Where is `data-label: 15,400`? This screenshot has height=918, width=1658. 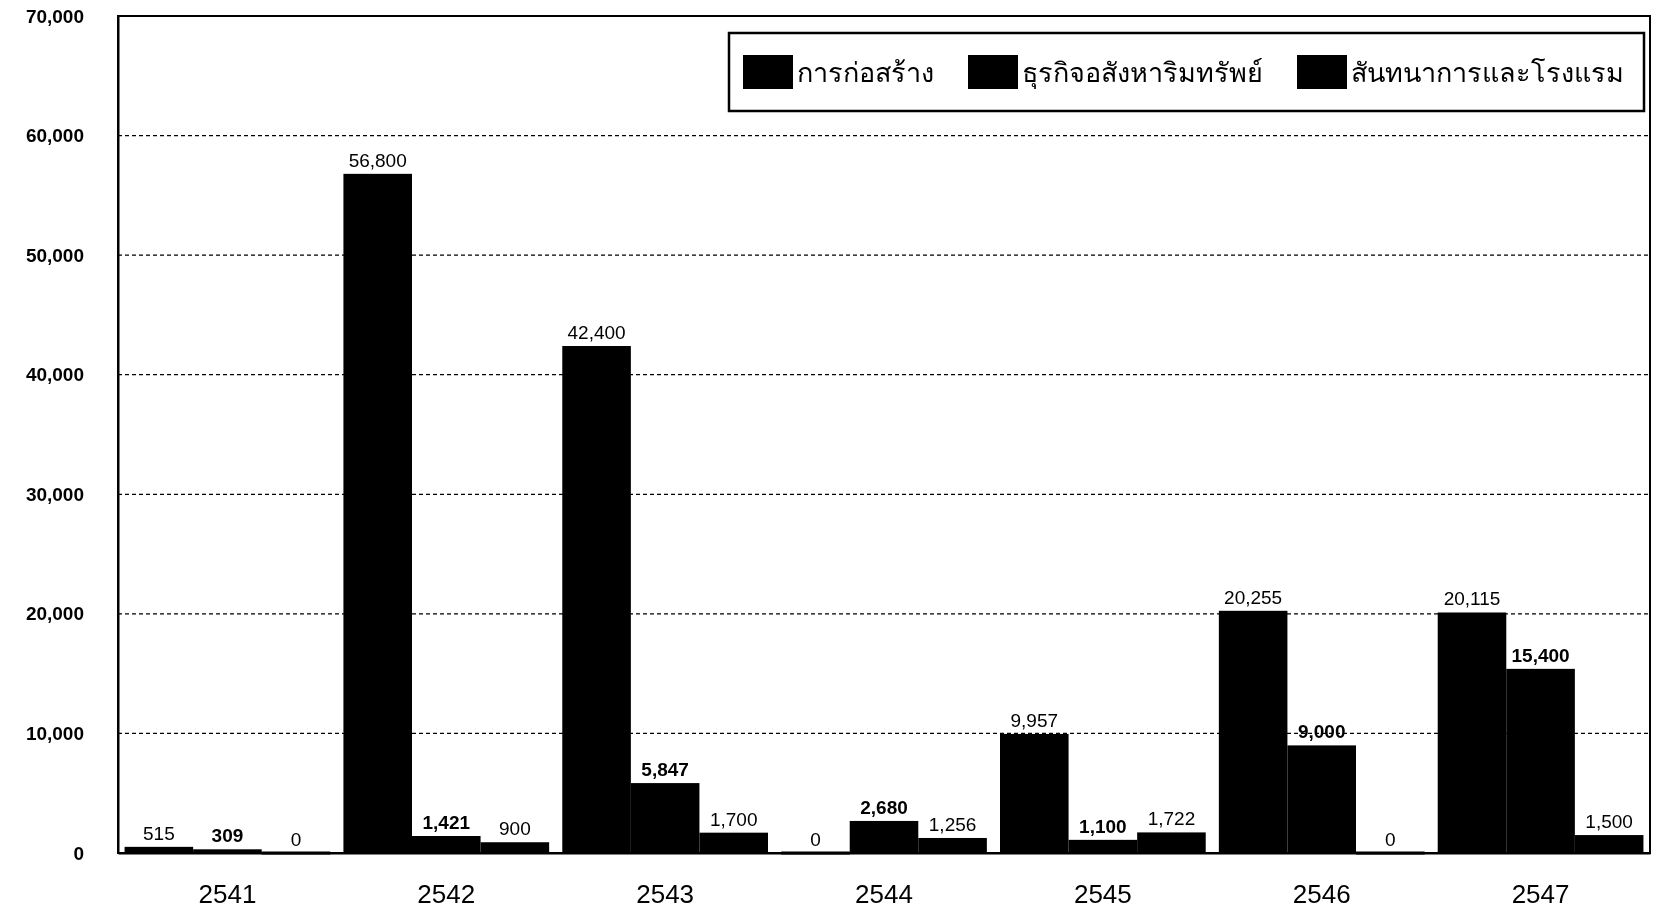
data-label: 15,400 is located at coordinates (1540, 655).